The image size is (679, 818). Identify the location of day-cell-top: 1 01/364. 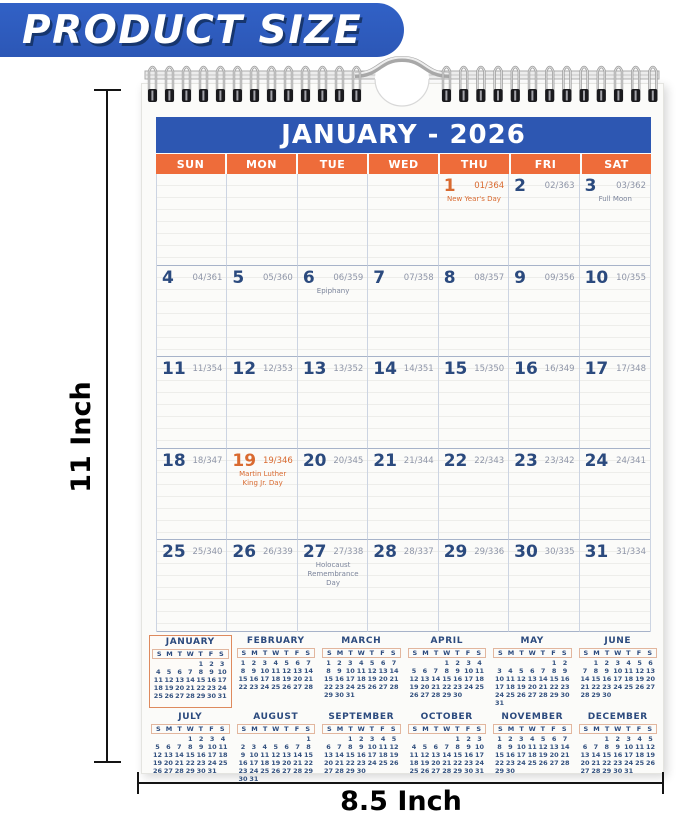
(474, 186).